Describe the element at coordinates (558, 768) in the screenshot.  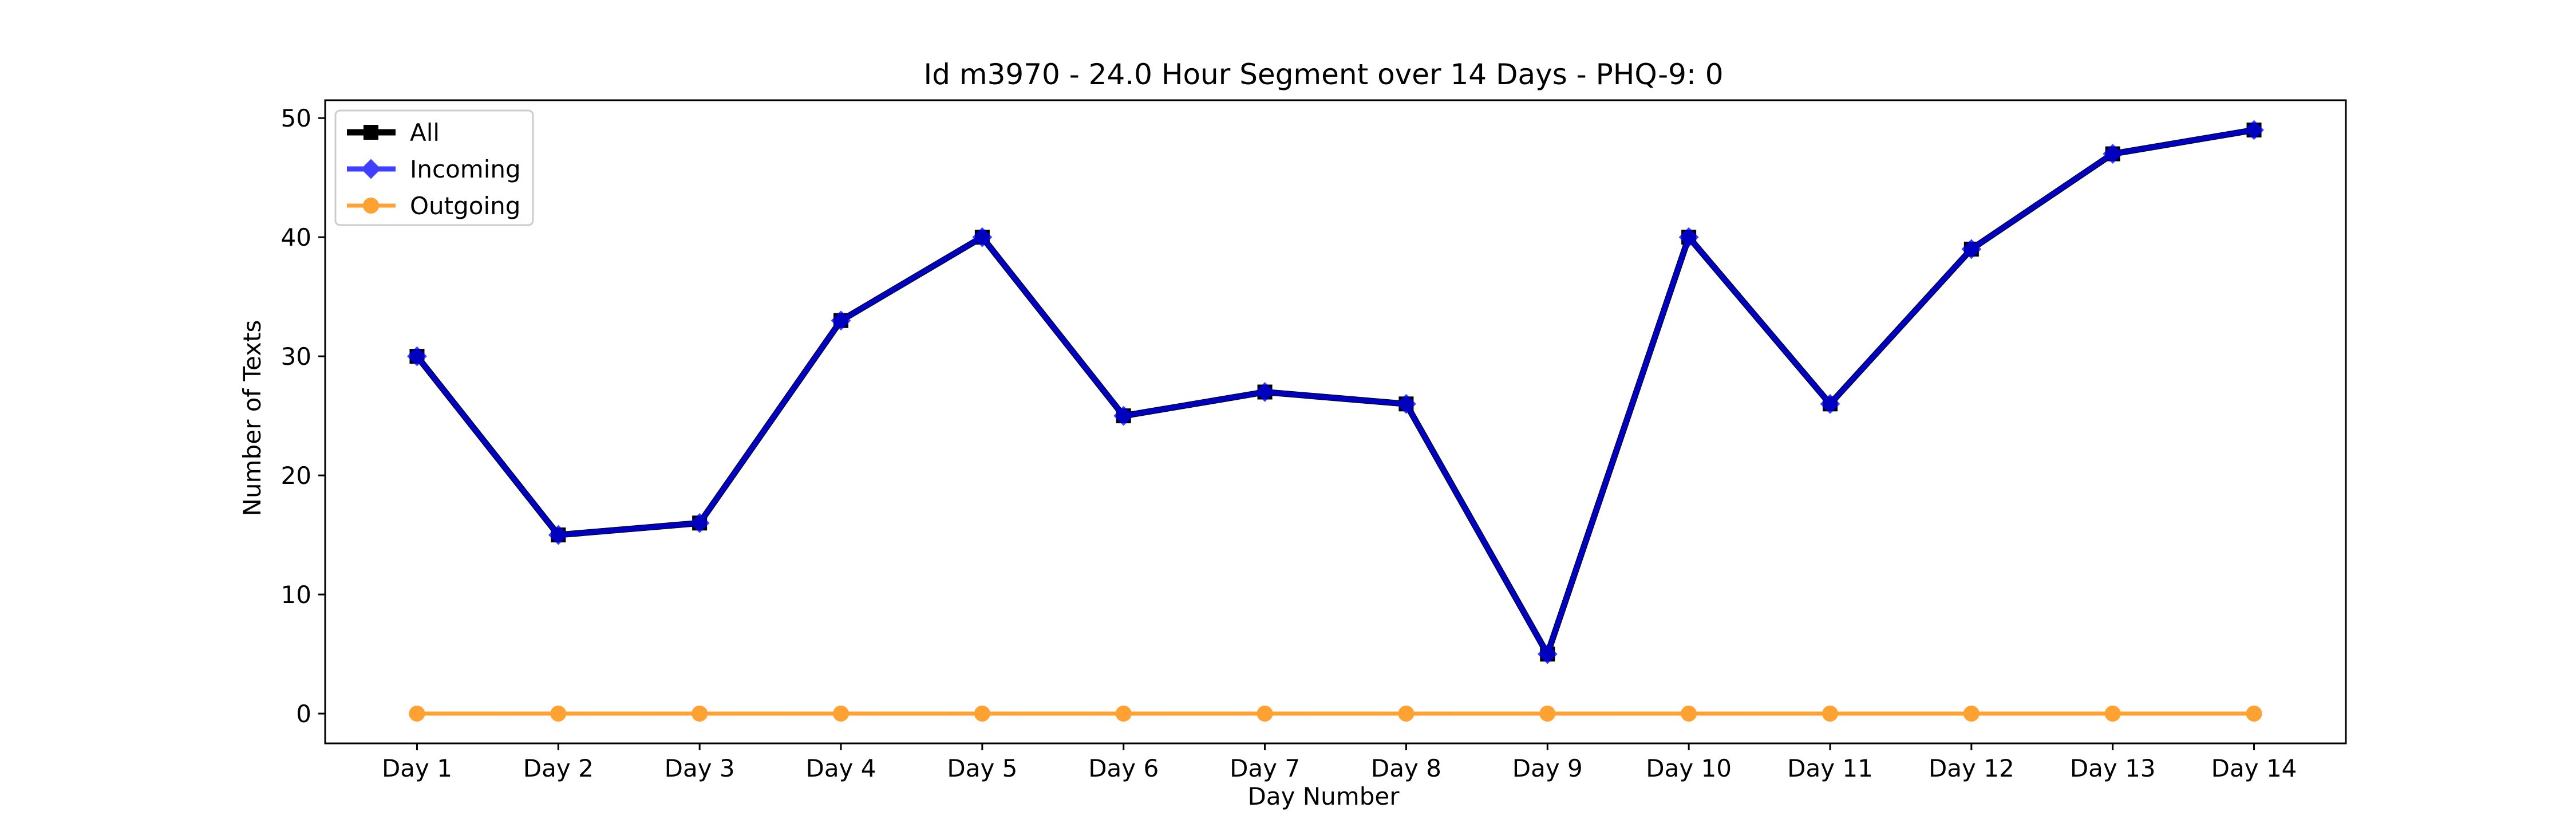
I see `x-tick-label: Day 2` at that location.